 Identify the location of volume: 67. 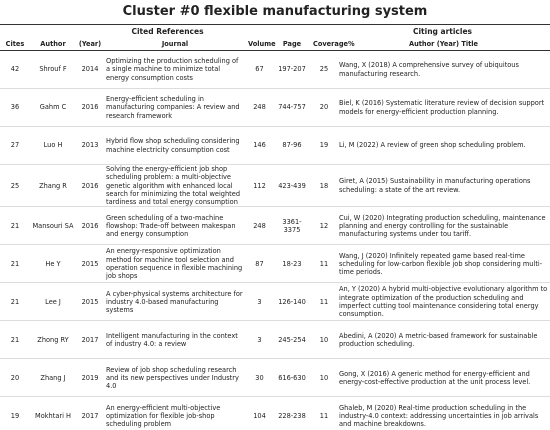
(259, 69).